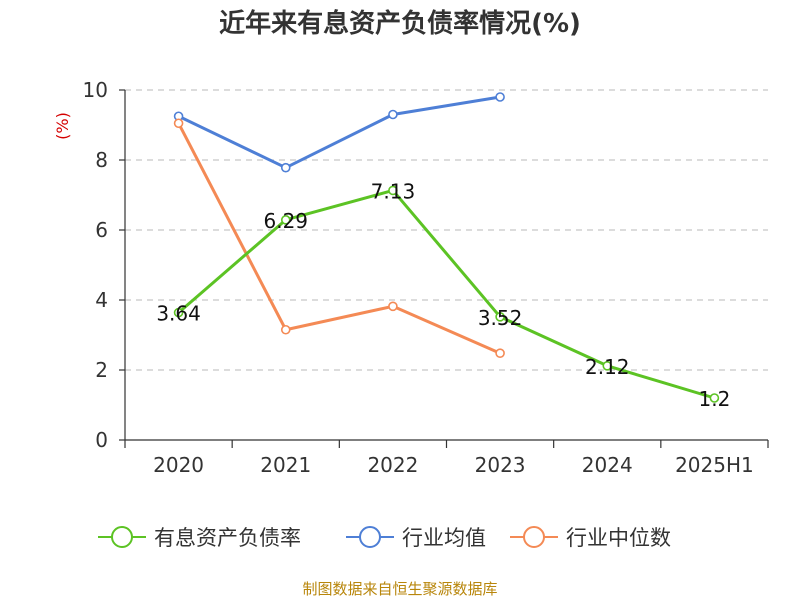 The width and height of the screenshot is (800, 600). I want to click on legend-item: 行业均值, so click(416, 538).